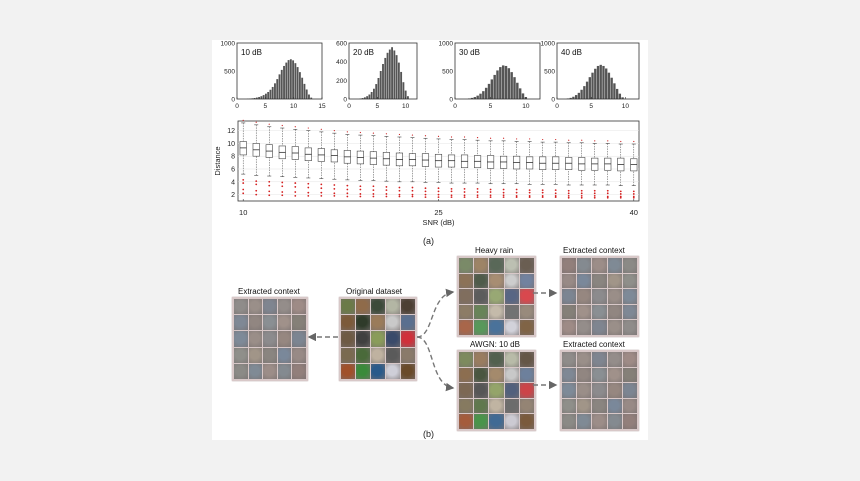 The image size is (860, 481). What do you see at coordinates (451, 100) in the screenshot?
I see `y-tick-label: 0` at bounding box center [451, 100].